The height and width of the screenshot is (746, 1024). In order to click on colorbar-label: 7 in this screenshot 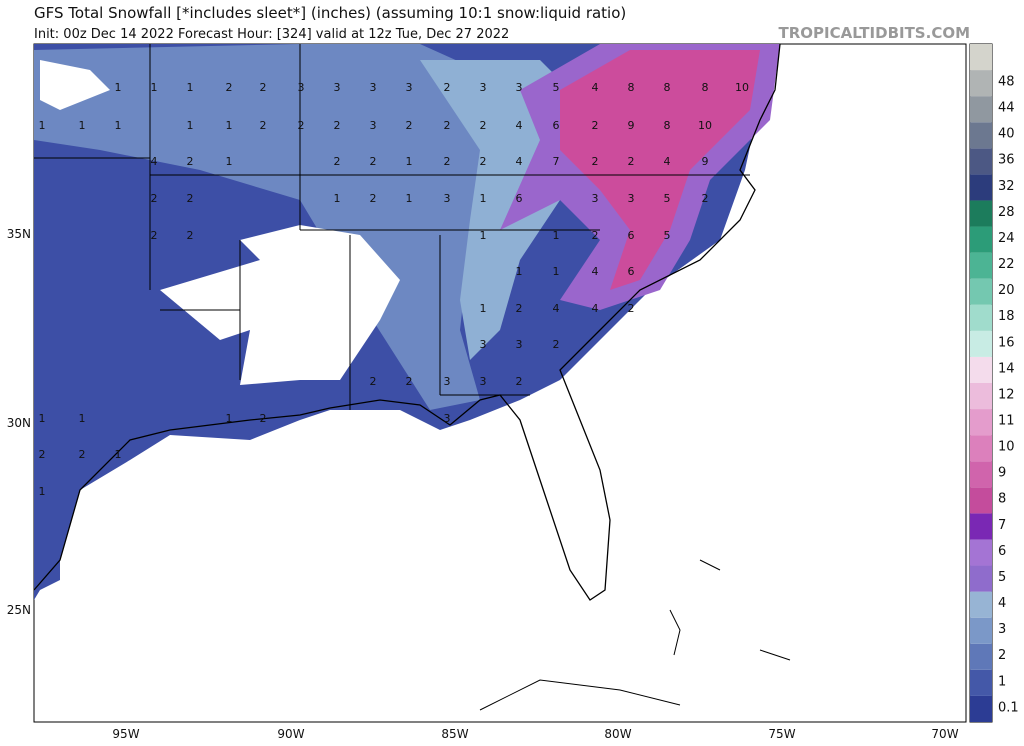, I will do `click(1002, 525)`.